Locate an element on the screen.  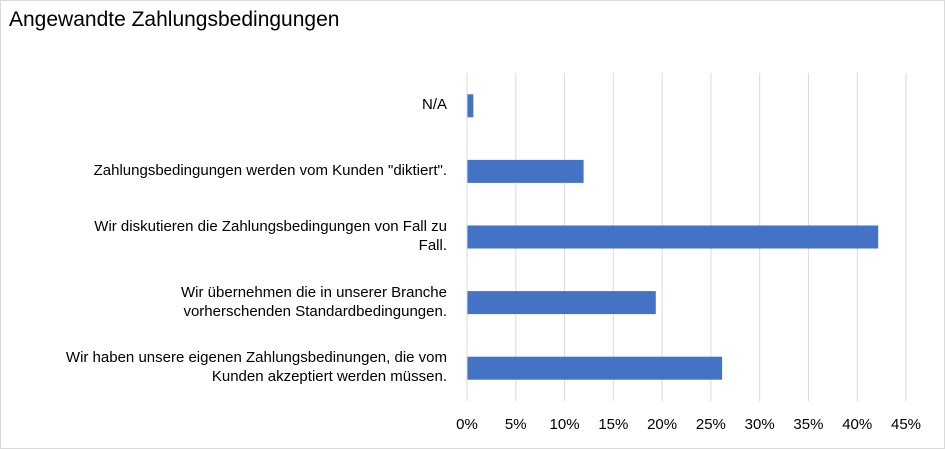
category-label-line: Wir übernehmen die in unserer Branche is located at coordinates (314, 292).